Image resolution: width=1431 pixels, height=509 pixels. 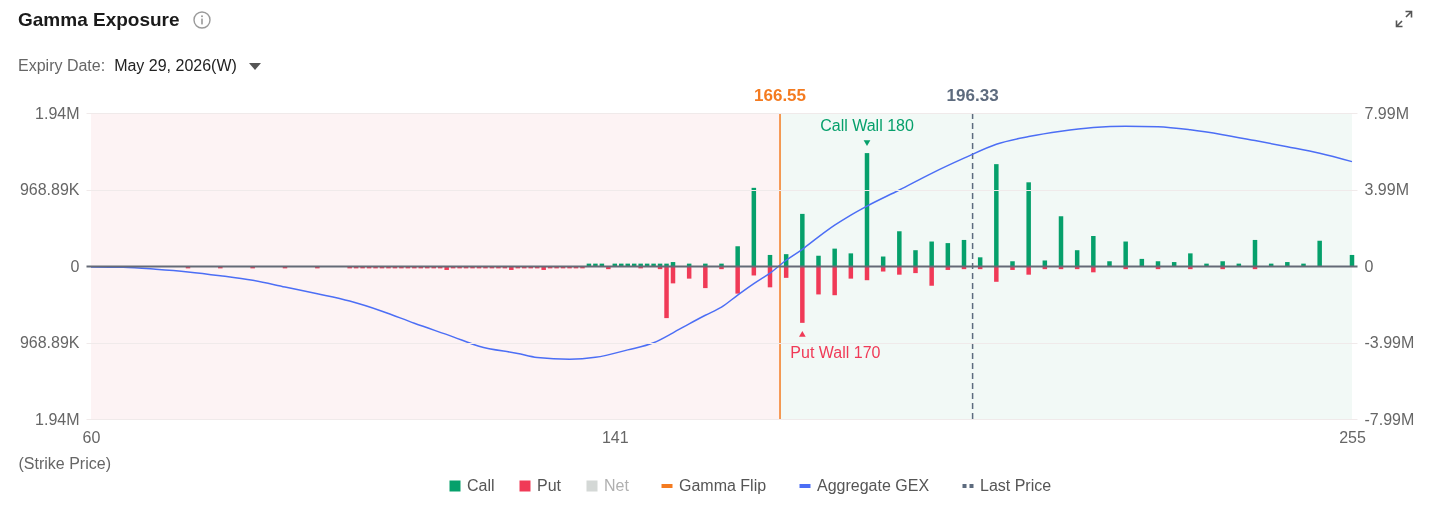 What do you see at coordinates (64, 463) in the screenshot?
I see `x-axis-title: (Strike Price)` at bounding box center [64, 463].